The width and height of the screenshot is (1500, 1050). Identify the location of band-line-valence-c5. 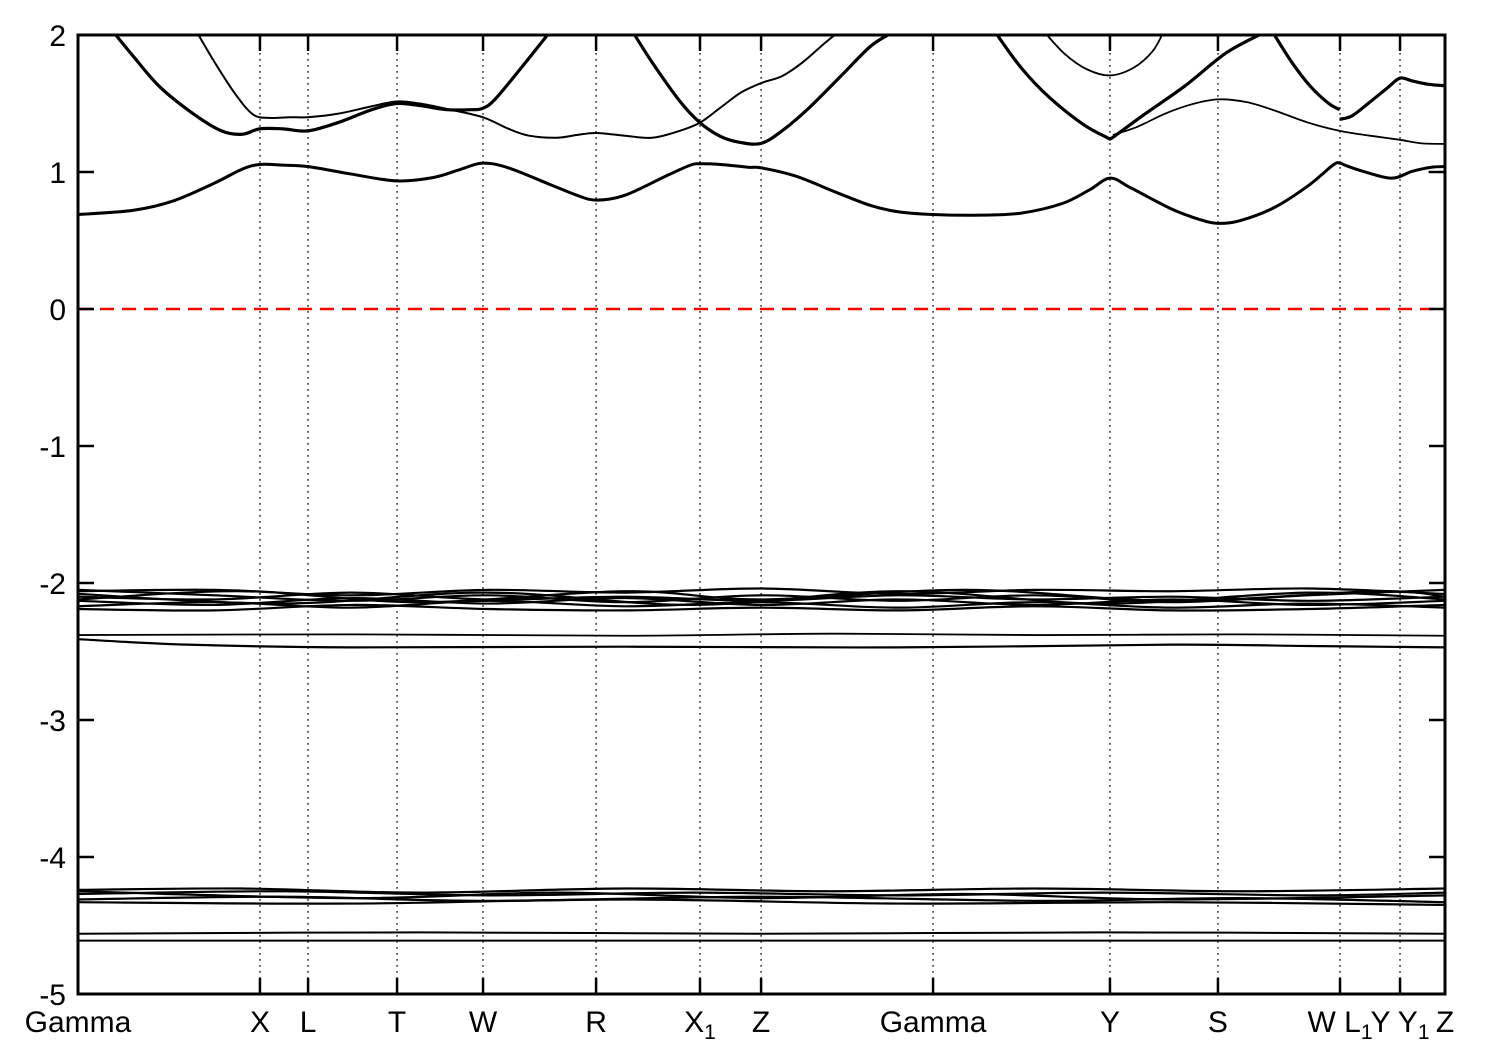
(761, 902).